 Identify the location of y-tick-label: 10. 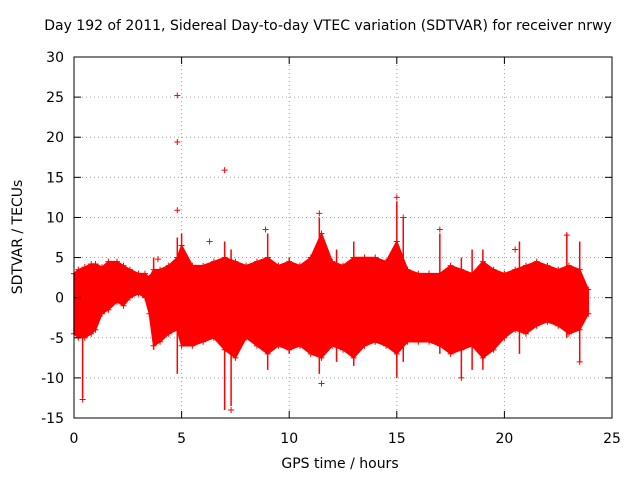
(55, 218).